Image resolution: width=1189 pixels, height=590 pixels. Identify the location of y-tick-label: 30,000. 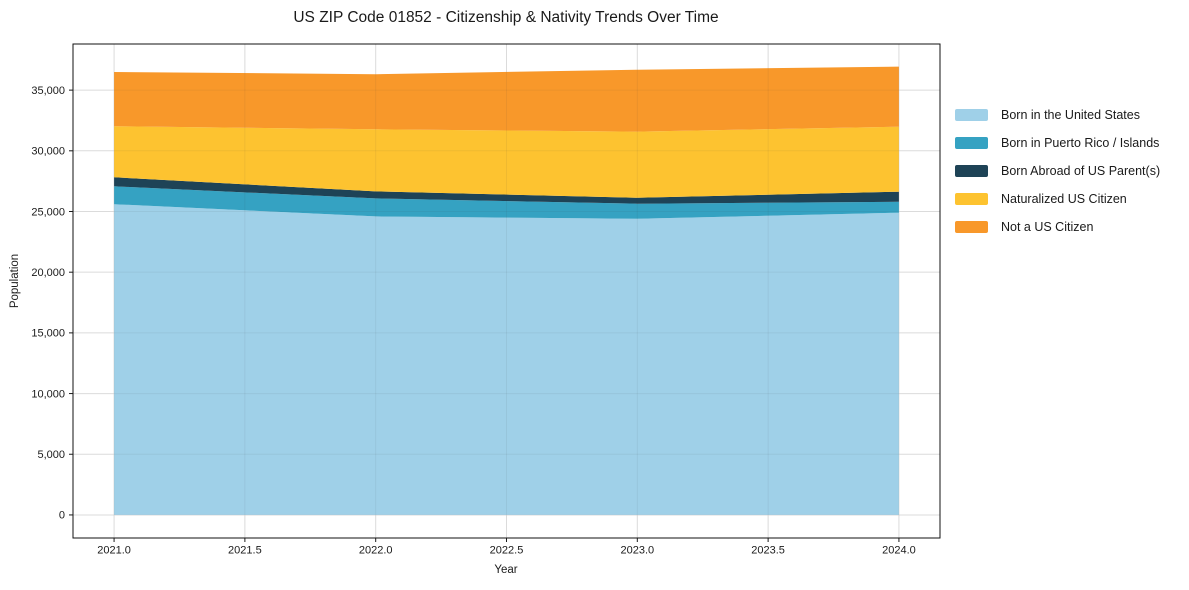
(48, 152).